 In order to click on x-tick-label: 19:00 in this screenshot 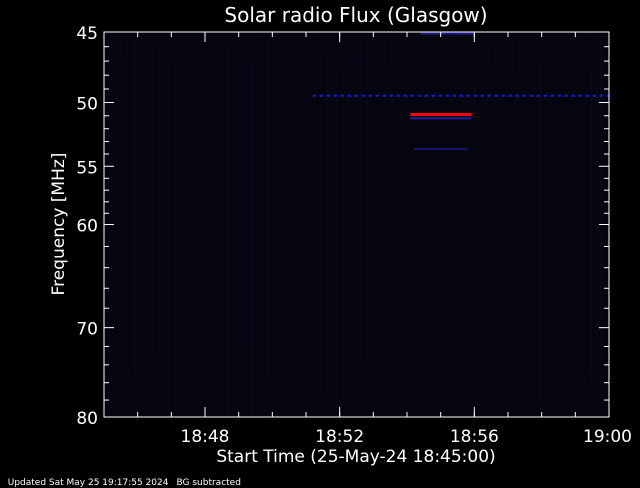, I will do `click(607, 437)`.